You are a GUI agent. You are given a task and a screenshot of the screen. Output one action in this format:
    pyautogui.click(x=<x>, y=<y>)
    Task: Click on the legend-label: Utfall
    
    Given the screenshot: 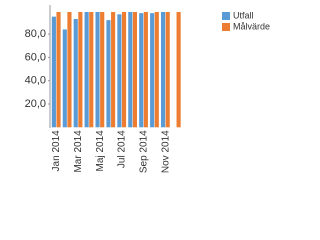 What is the action you would take?
    pyautogui.click(x=243, y=15)
    